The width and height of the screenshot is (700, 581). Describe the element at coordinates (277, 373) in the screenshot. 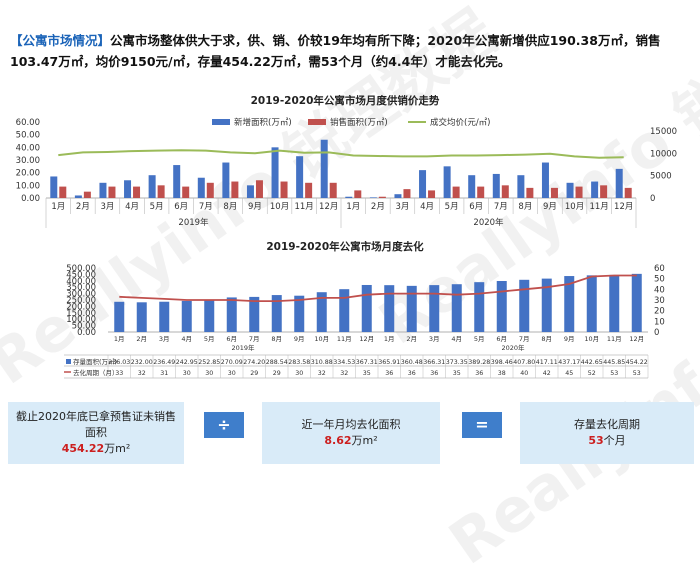

I see `chart2-table-cycle-value: 29` at that location.